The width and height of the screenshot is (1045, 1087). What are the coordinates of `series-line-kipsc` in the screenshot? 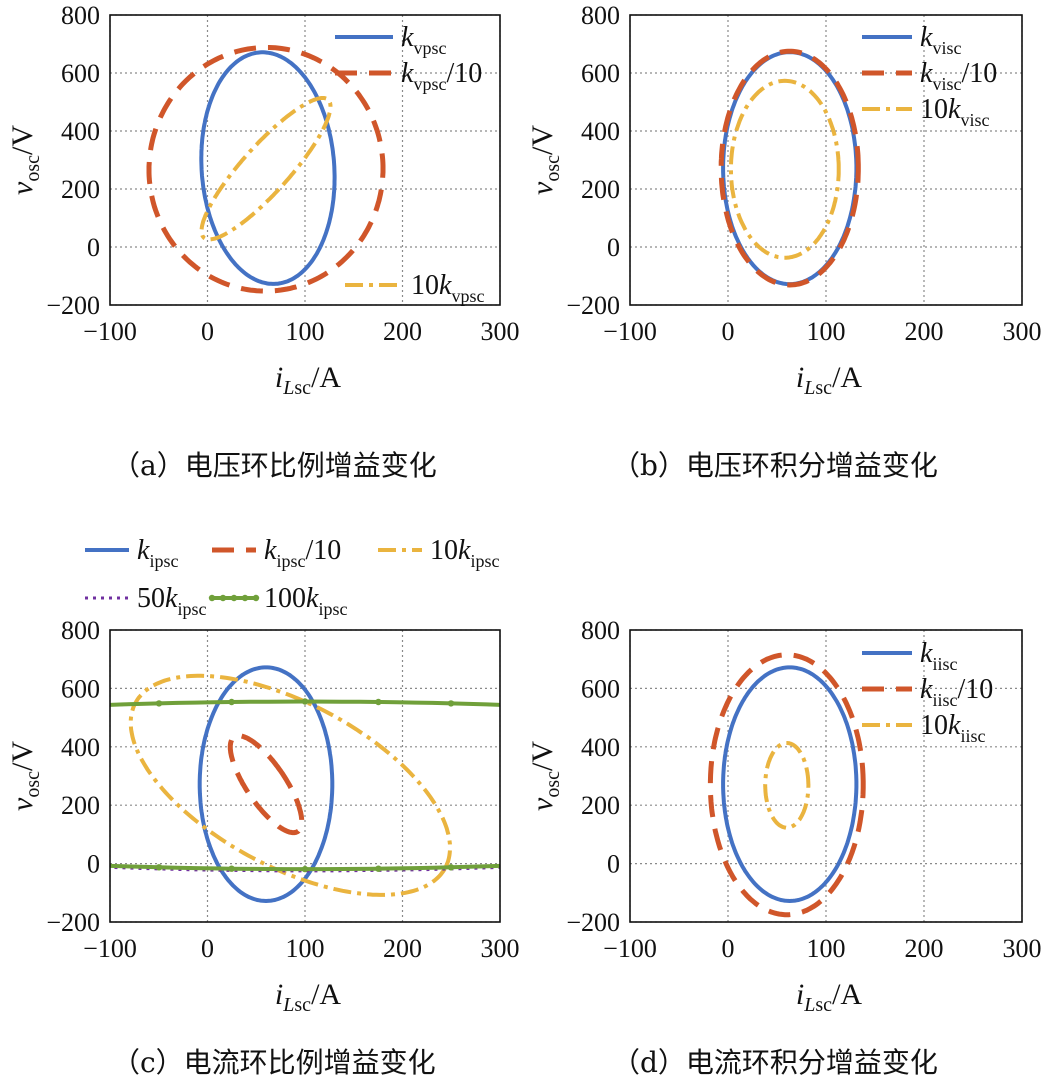 It's located at (266, 784).